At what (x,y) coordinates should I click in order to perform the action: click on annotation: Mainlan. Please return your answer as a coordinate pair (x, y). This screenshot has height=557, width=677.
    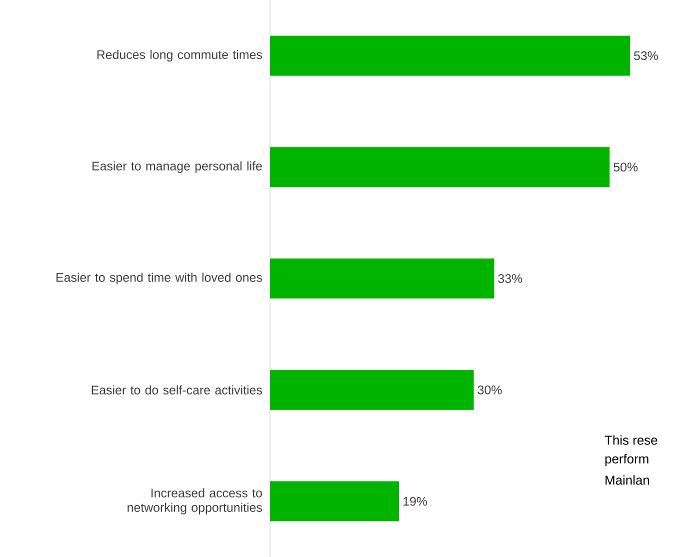
    Looking at the image, I should click on (628, 480).